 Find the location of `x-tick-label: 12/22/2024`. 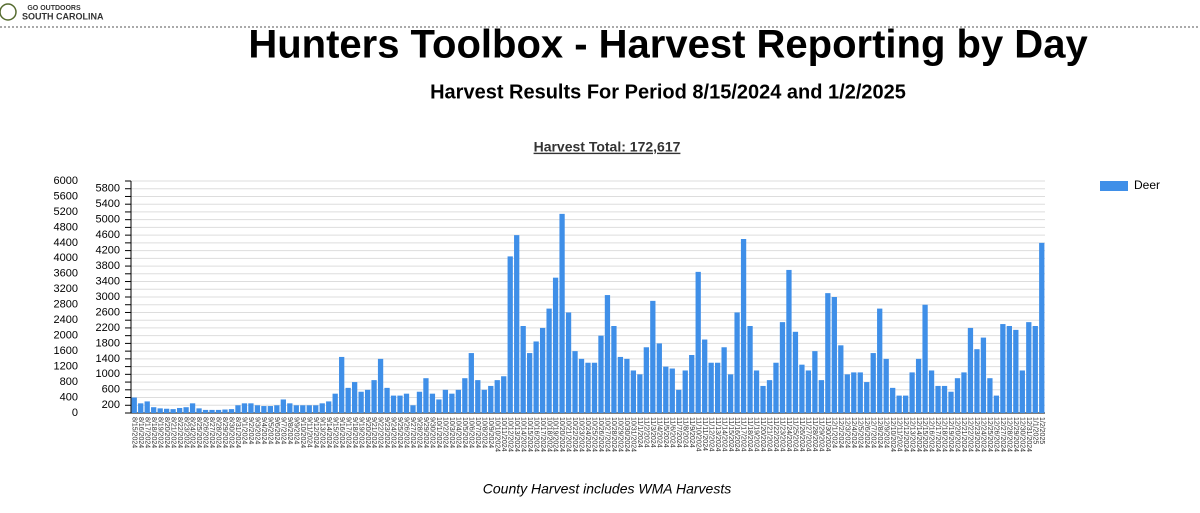

x-tick-label: 12/22/2024 is located at coordinates (970, 434).